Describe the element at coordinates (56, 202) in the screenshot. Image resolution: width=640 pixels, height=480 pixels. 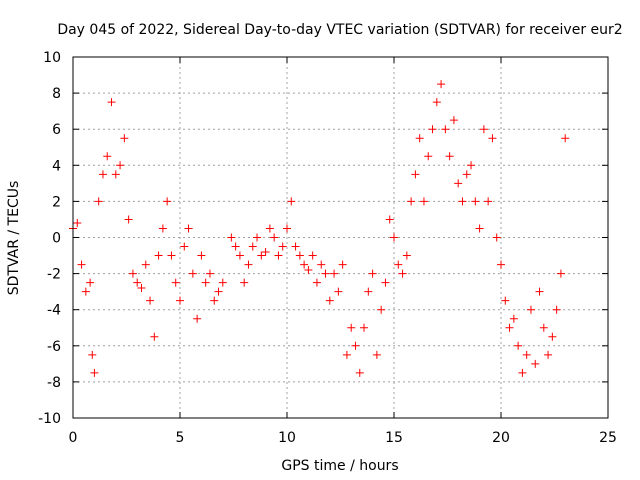
I see `y-tick-label: 2` at that location.